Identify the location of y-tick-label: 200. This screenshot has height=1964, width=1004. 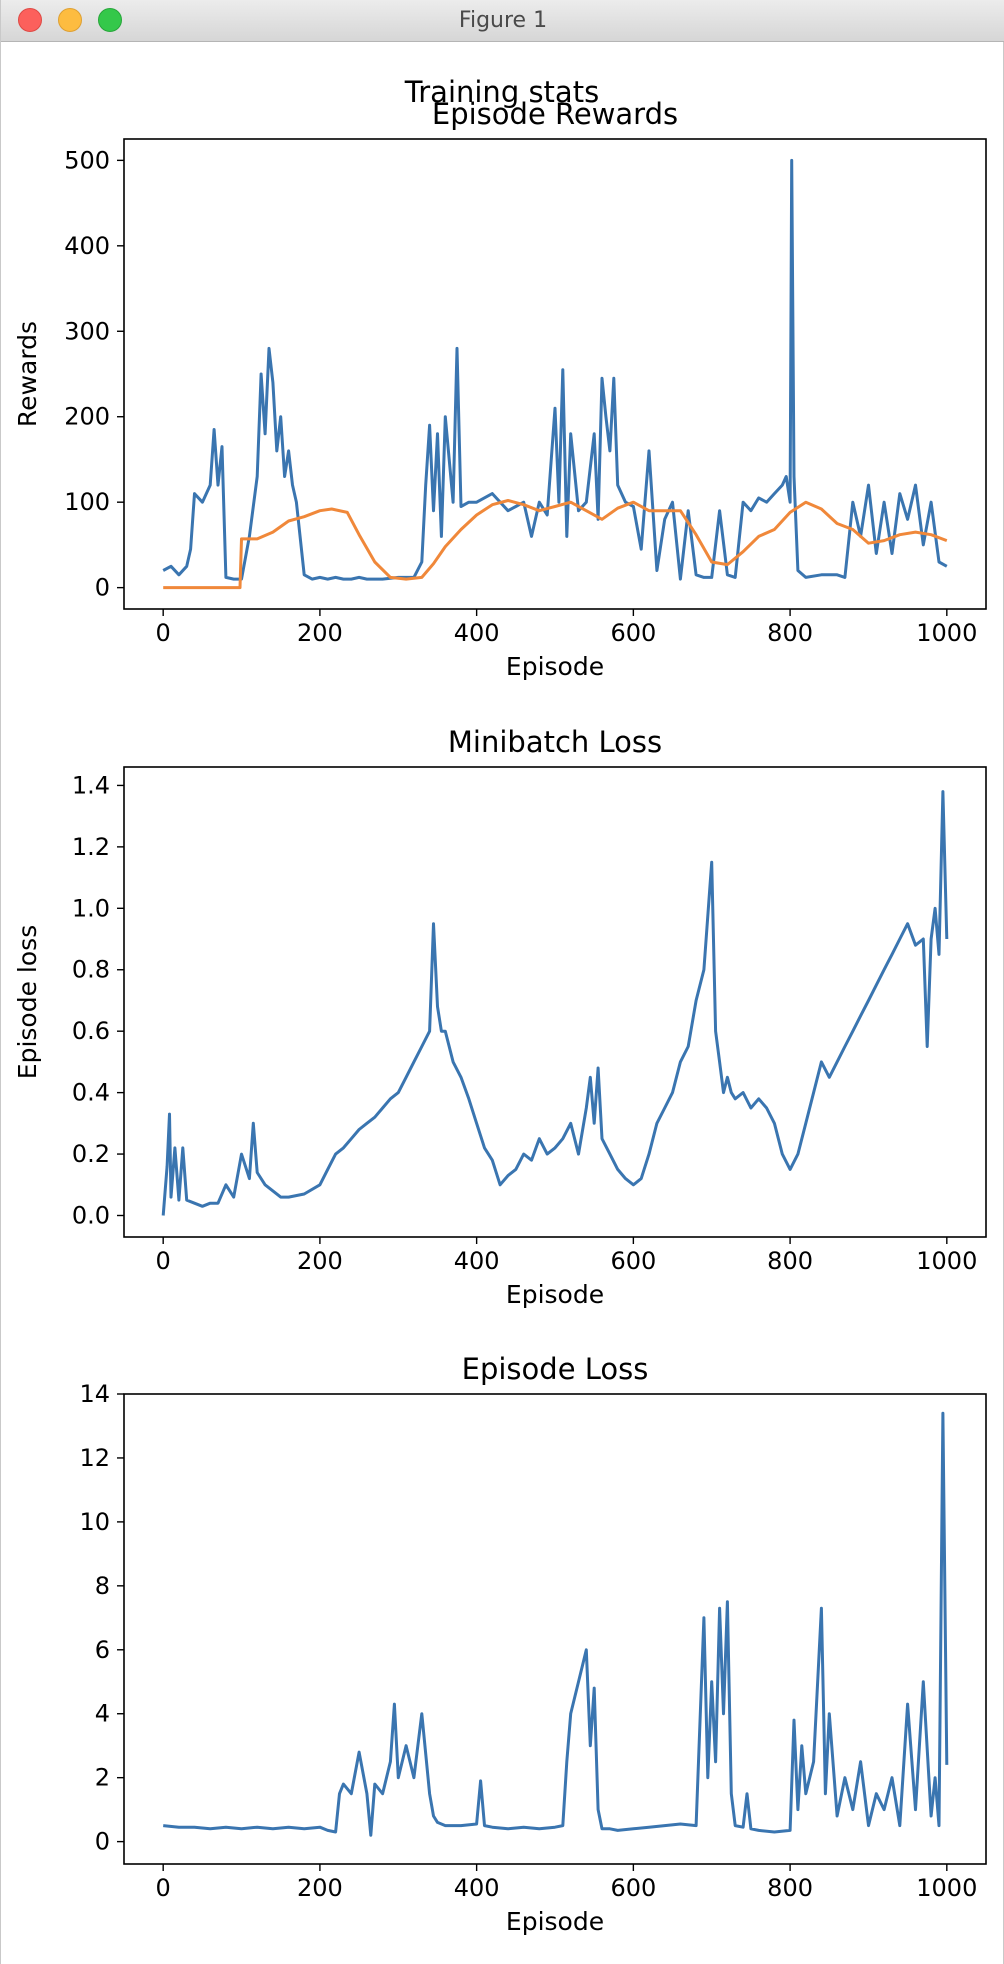
(87, 417).